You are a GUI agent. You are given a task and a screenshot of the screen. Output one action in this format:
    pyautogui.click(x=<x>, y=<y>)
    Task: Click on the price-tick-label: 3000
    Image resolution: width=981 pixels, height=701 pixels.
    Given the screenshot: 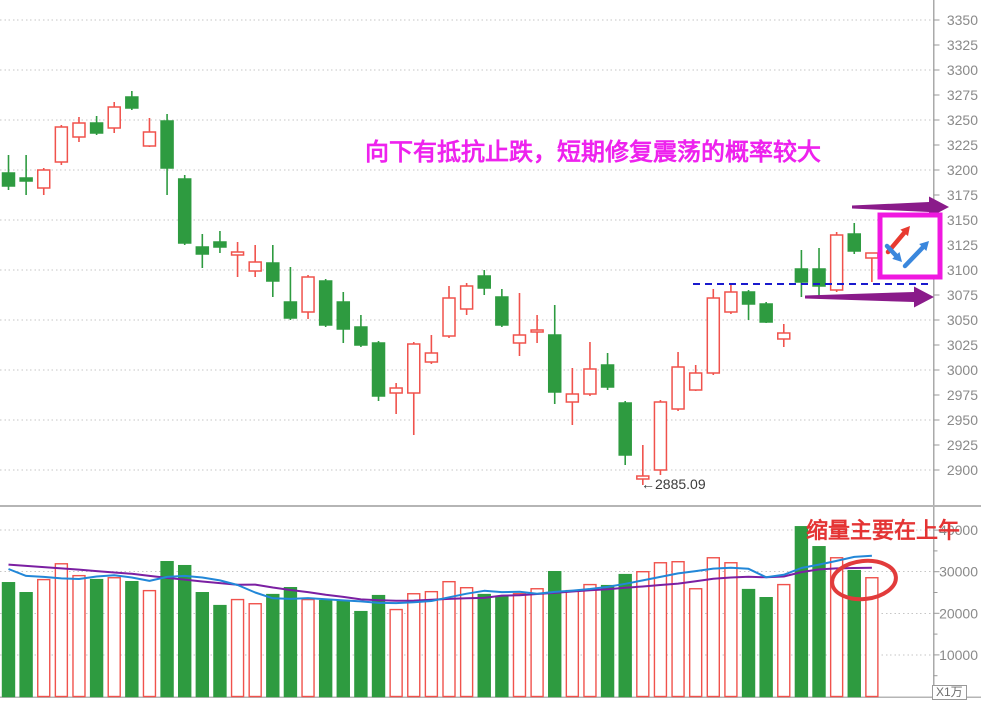 What is the action you would take?
    pyautogui.click(x=962, y=370)
    